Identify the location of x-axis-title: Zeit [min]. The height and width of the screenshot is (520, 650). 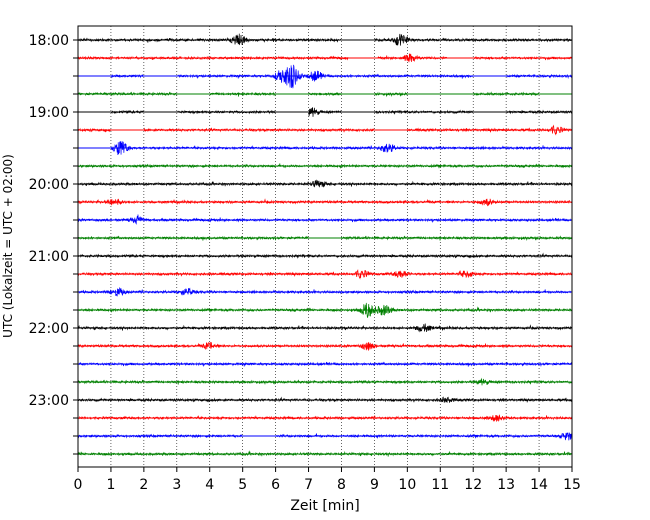
(324, 506).